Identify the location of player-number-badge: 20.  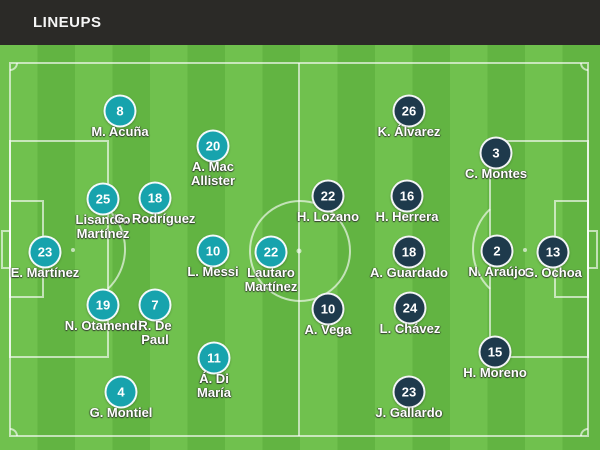
(213, 146).